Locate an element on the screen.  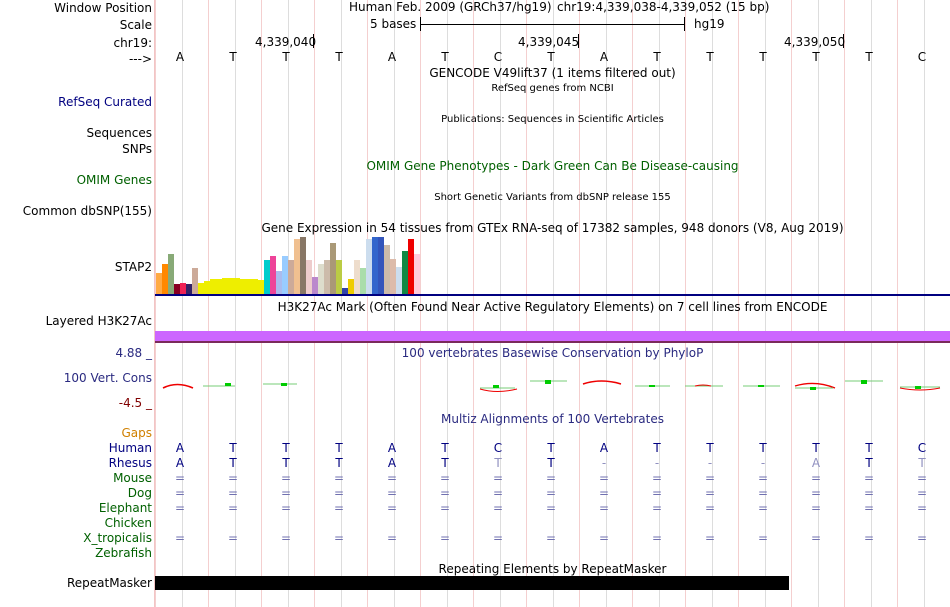
repeat-element-block is located at coordinates (472, 583).